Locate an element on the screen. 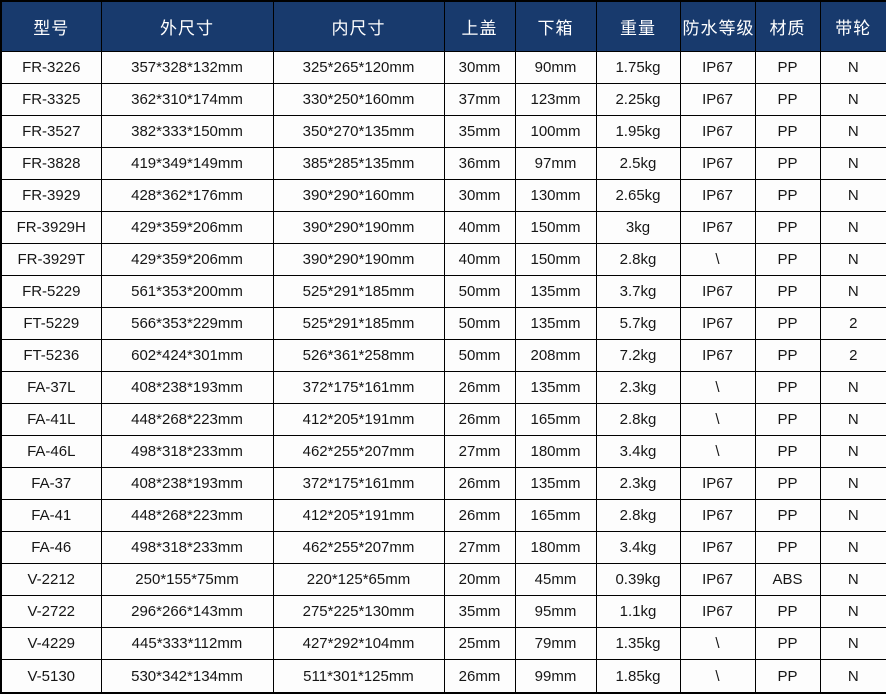 The image size is (886, 694). spec-cell: 566*353*229mm is located at coordinates (187, 323).